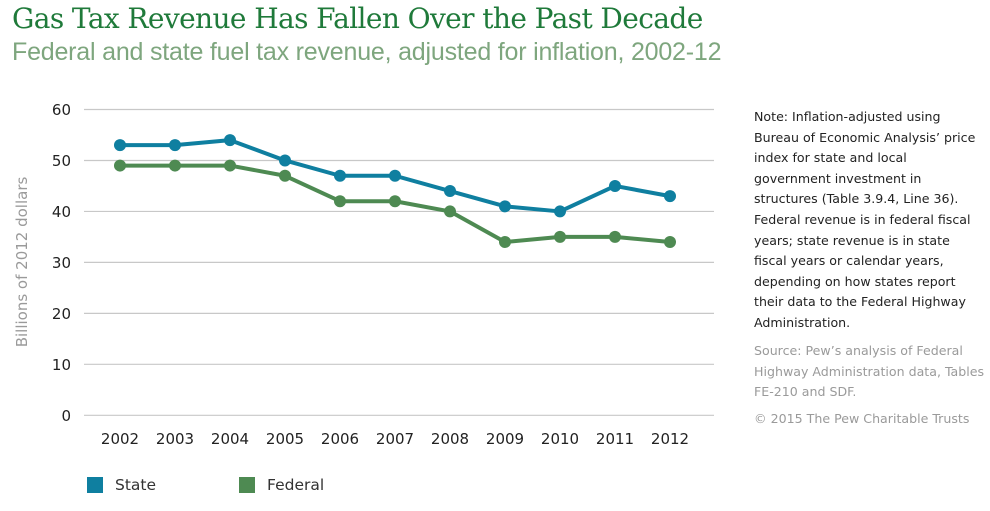 This screenshot has width=990, height=511. I want to click on point-federal-2003, so click(175, 165).